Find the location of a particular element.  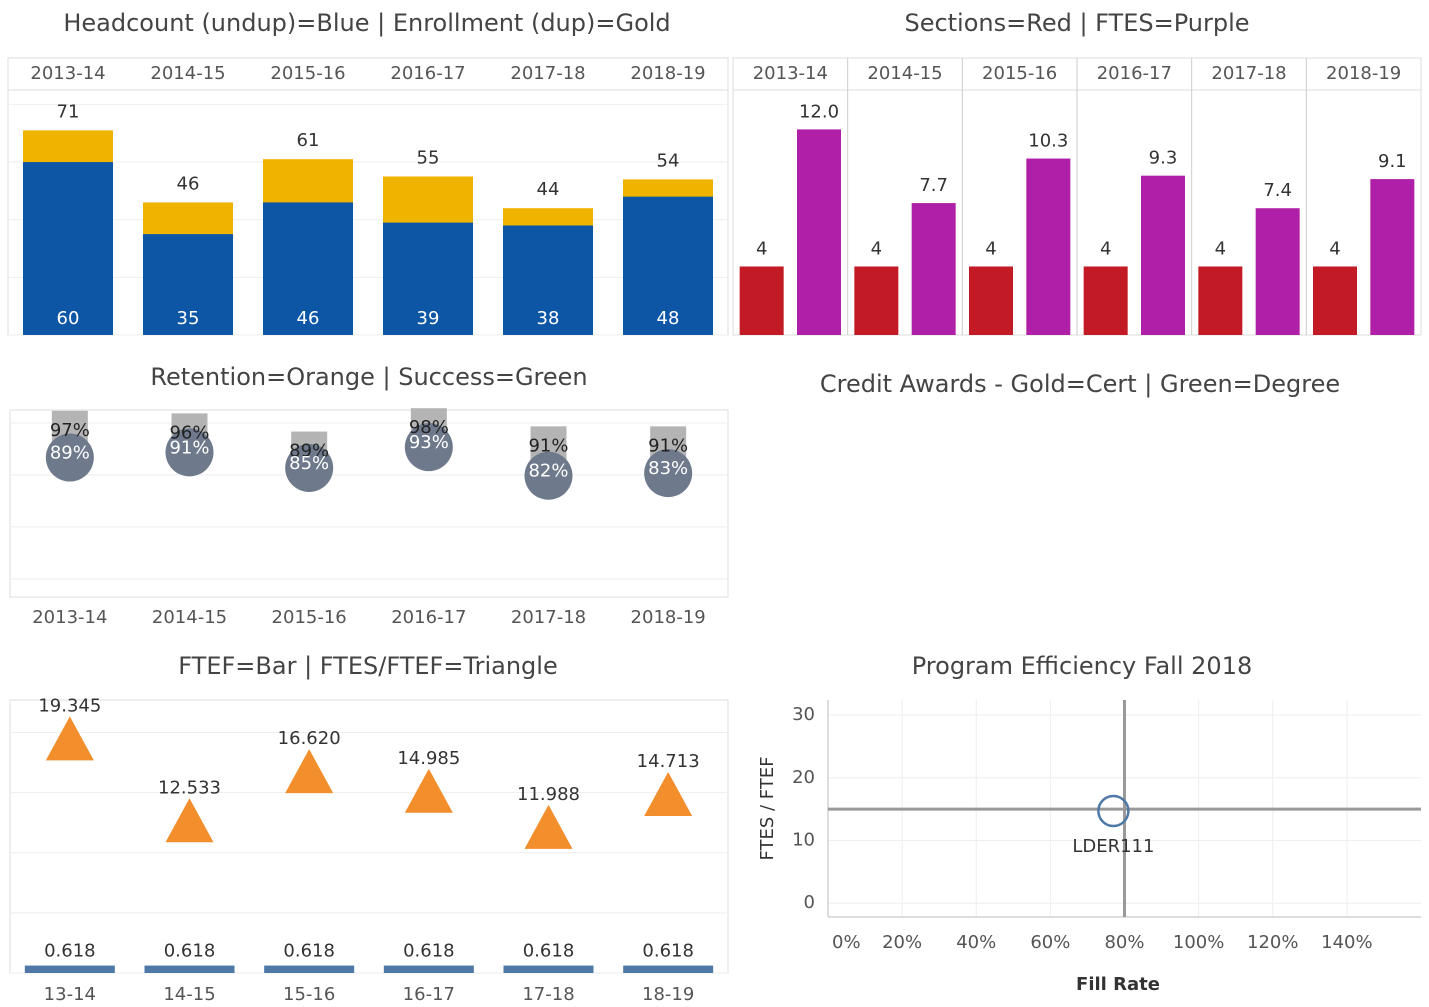

category-label: 16-17 is located at coordinates (429, 994).